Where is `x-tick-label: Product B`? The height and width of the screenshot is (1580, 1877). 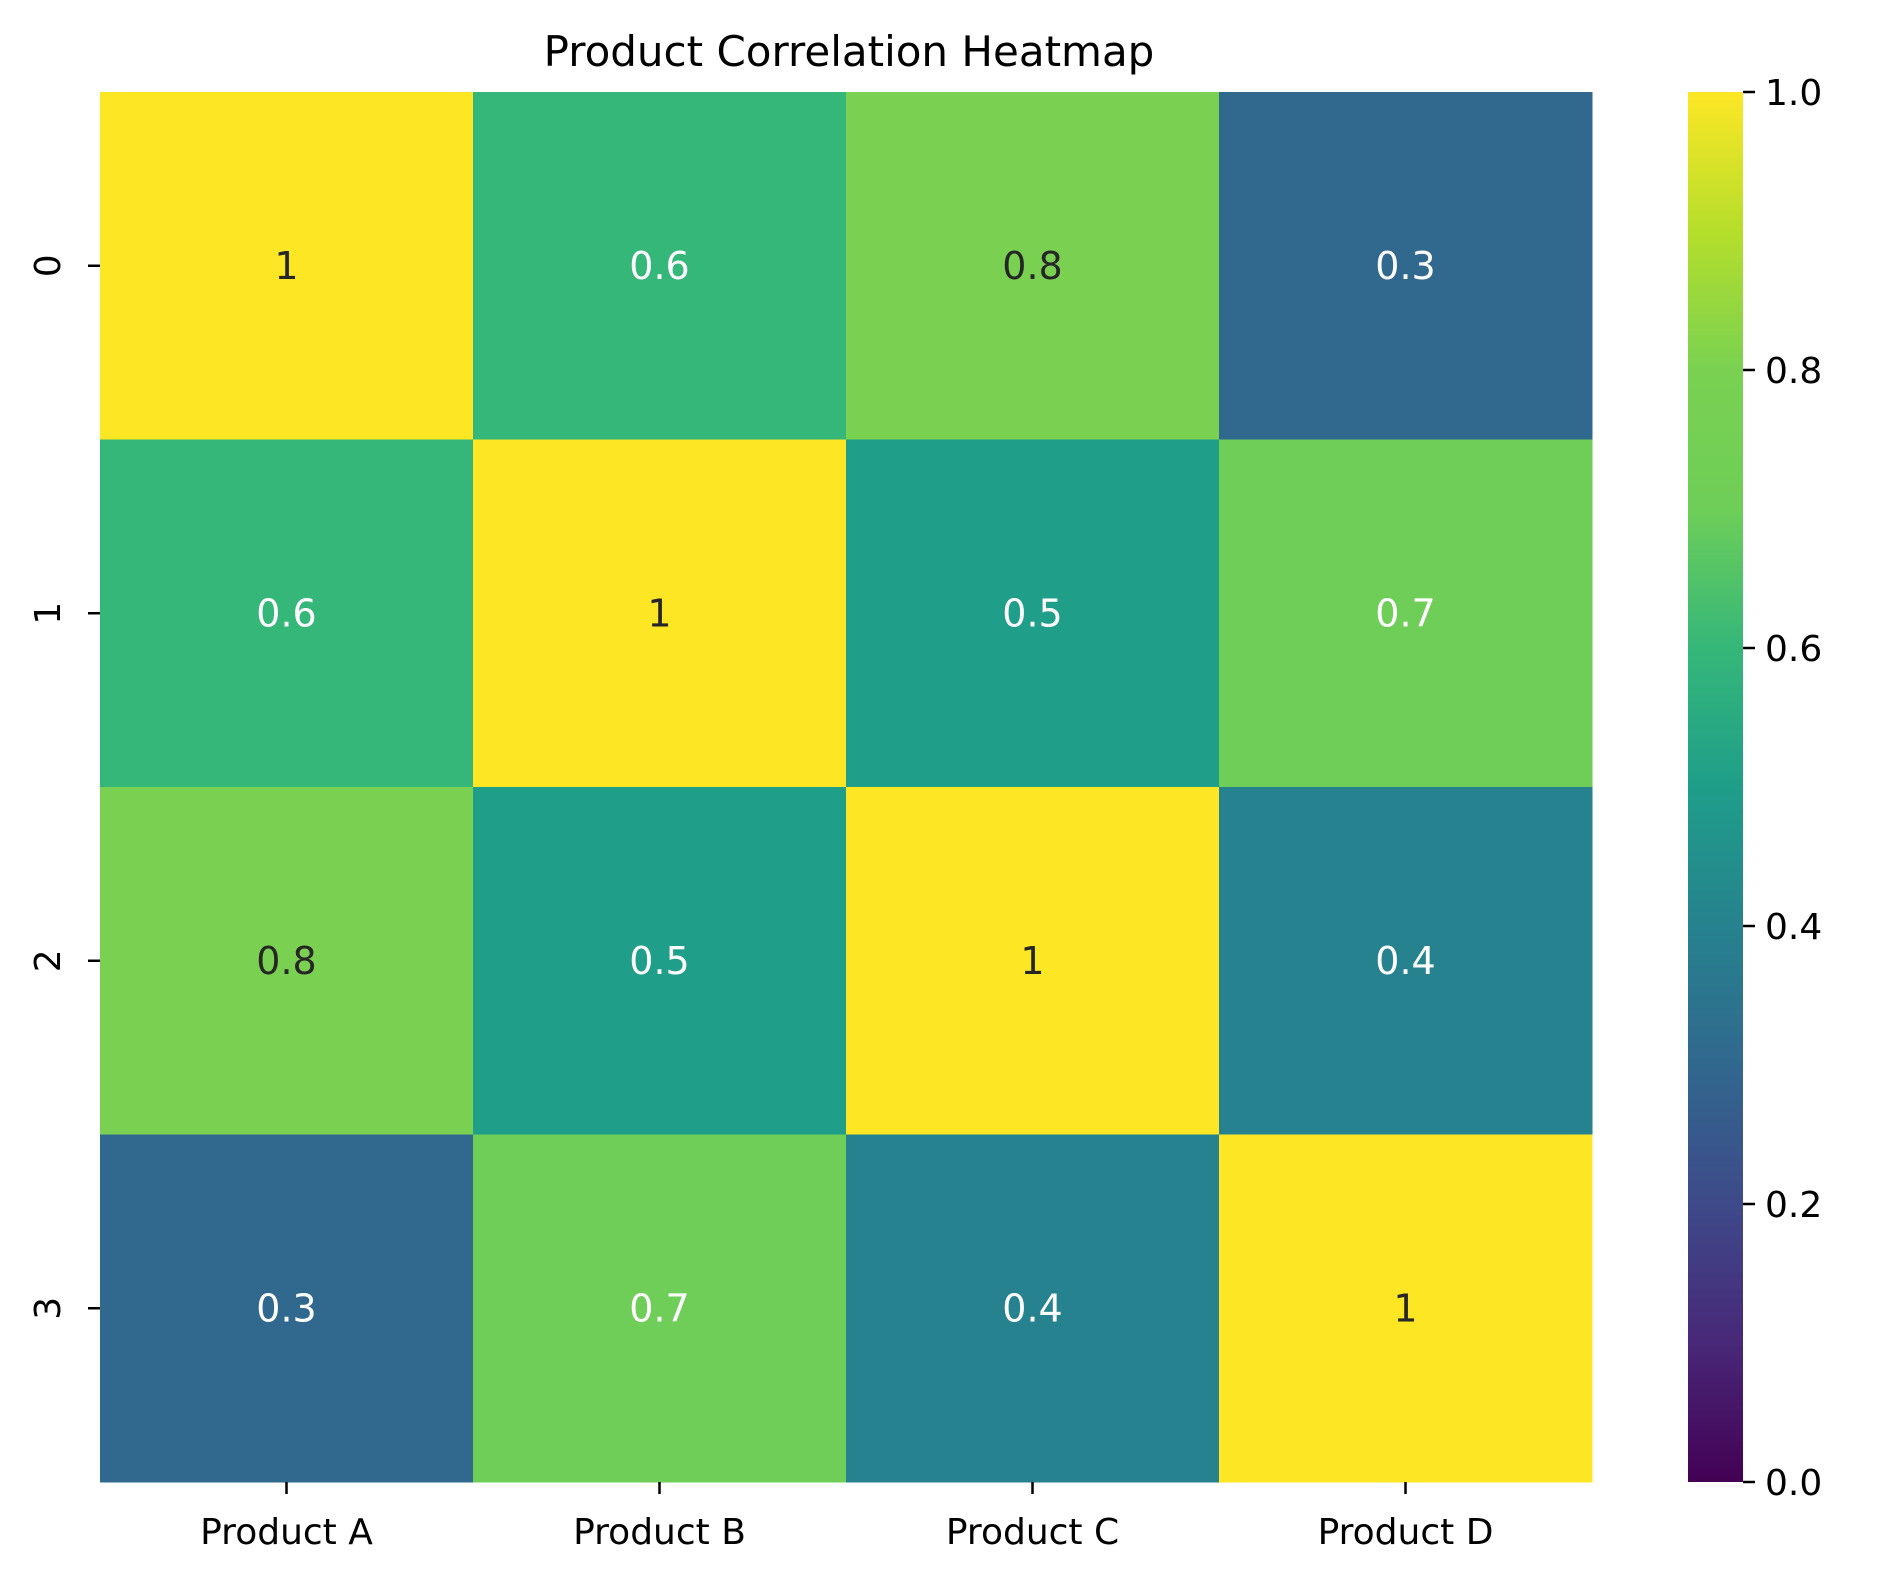
x-tick-label: Product B is located at coordinates (659, 1532).